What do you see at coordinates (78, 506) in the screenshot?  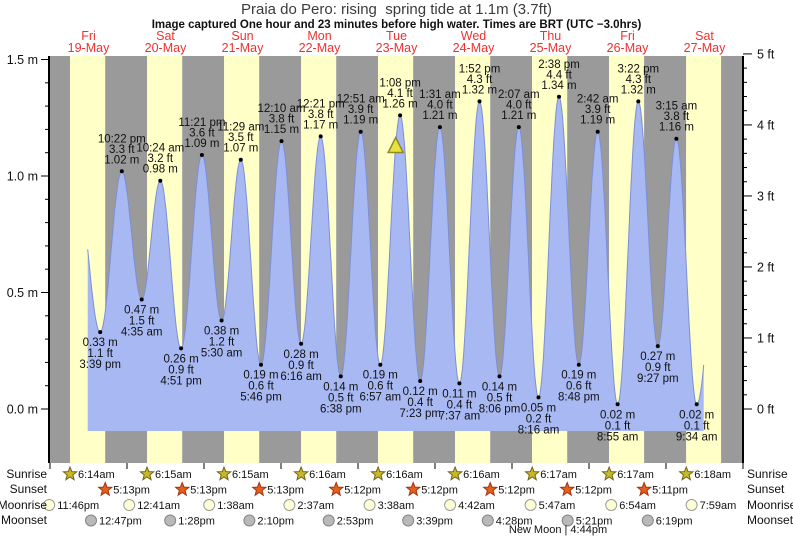 I see `svg-text: 11:46pm` at bounding box center [78, 506].